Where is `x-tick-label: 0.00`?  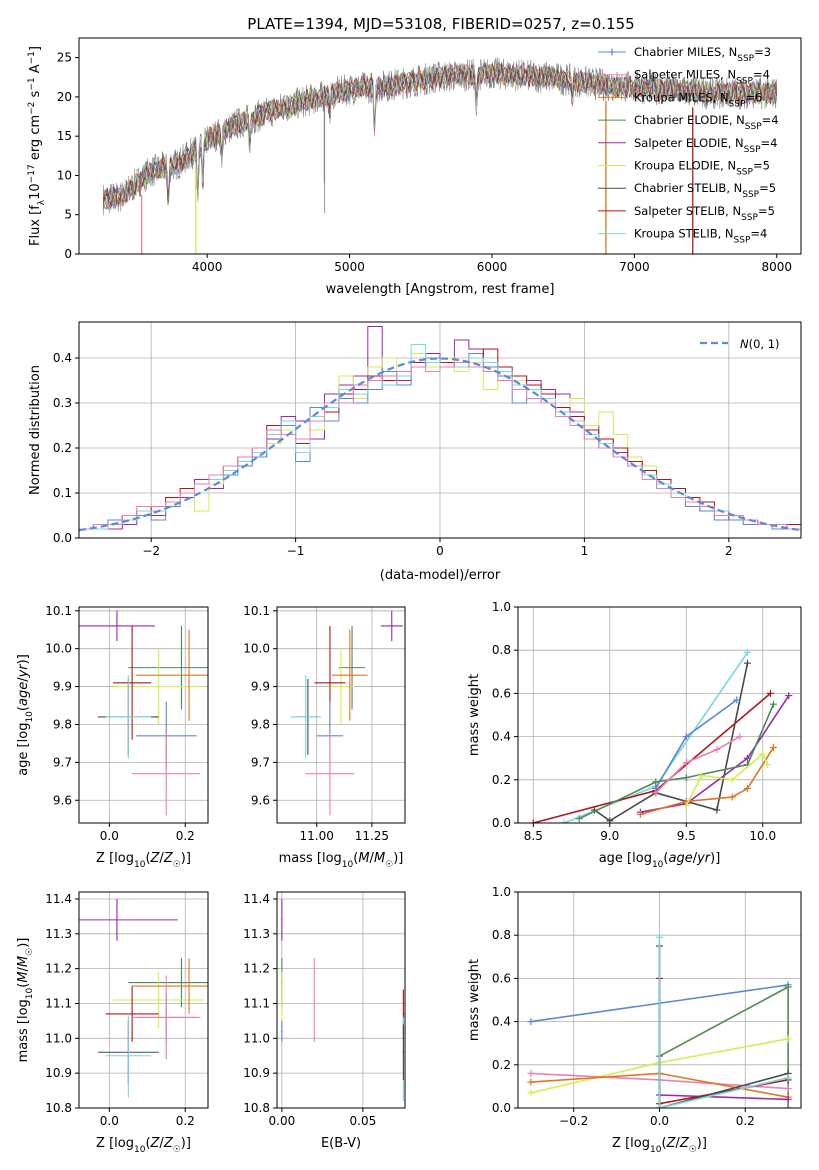 x-tick-label: 0.00 is located at coordinates (282, 1121).